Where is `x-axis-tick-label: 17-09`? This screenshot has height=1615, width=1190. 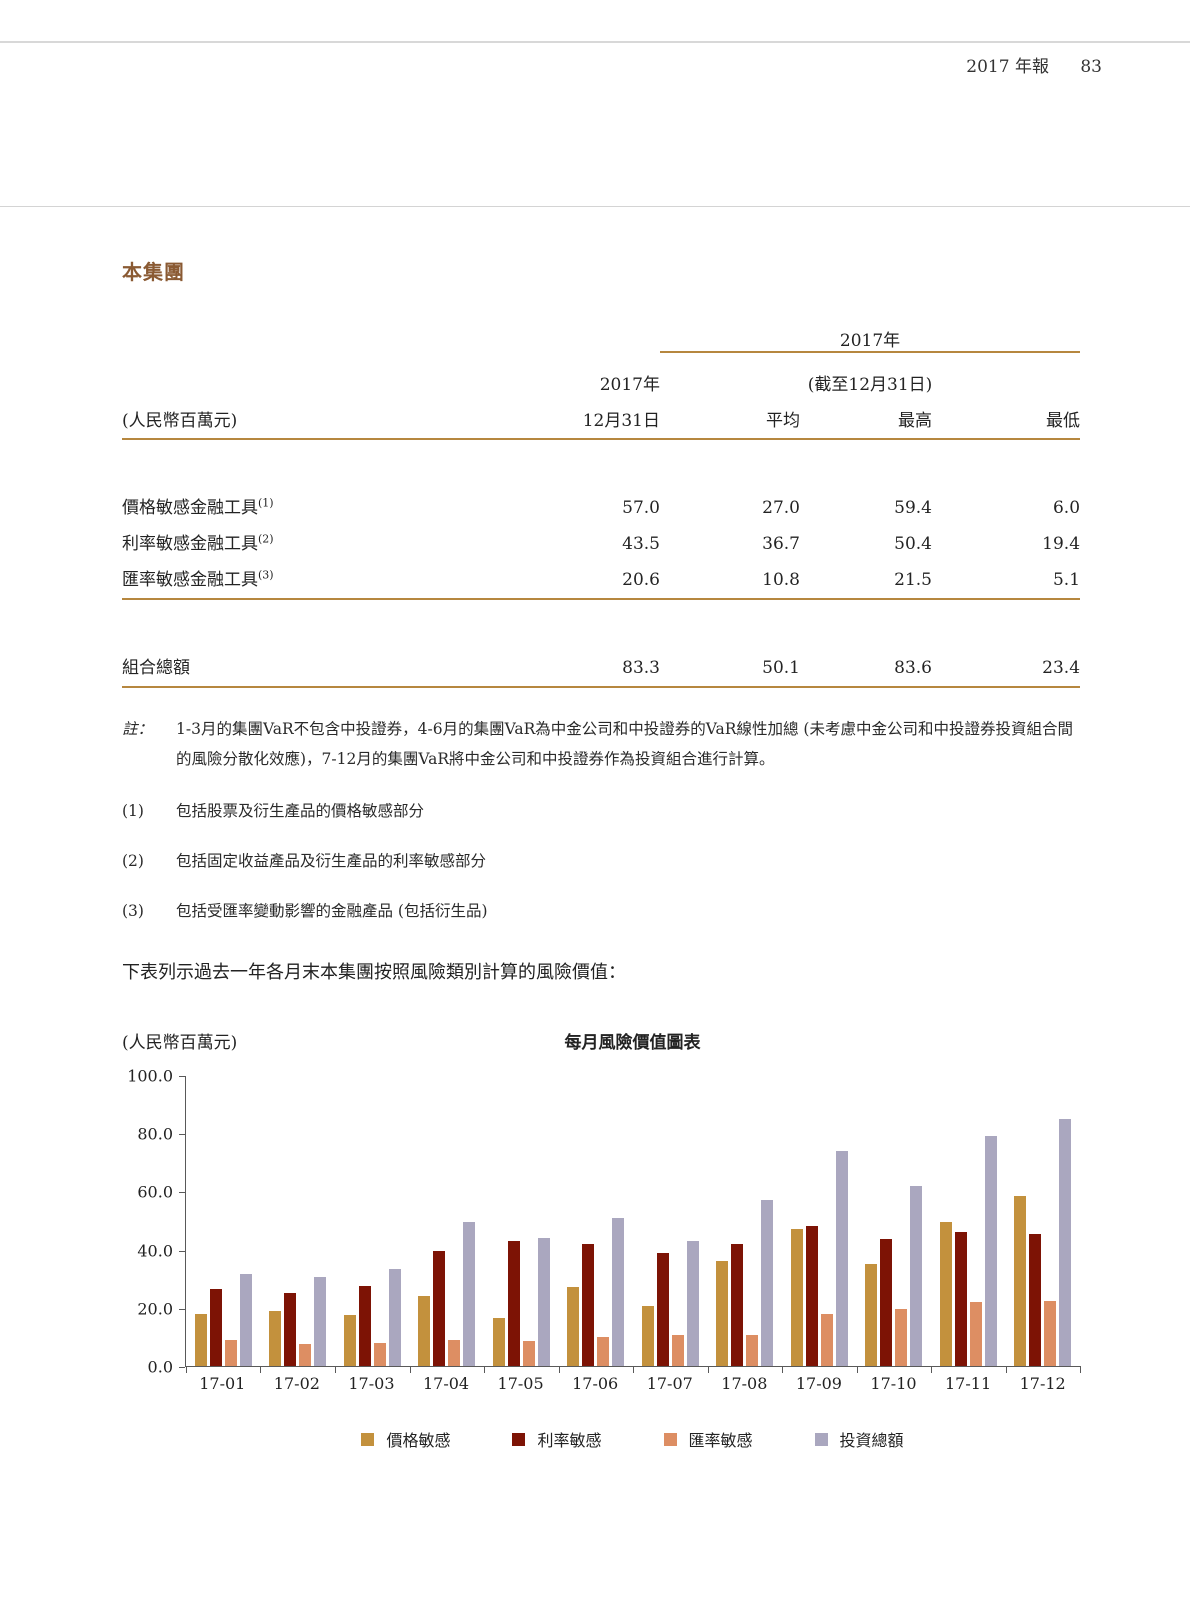 x-axis-tick-label: 17-09 is located at coordinates (818, 1383).